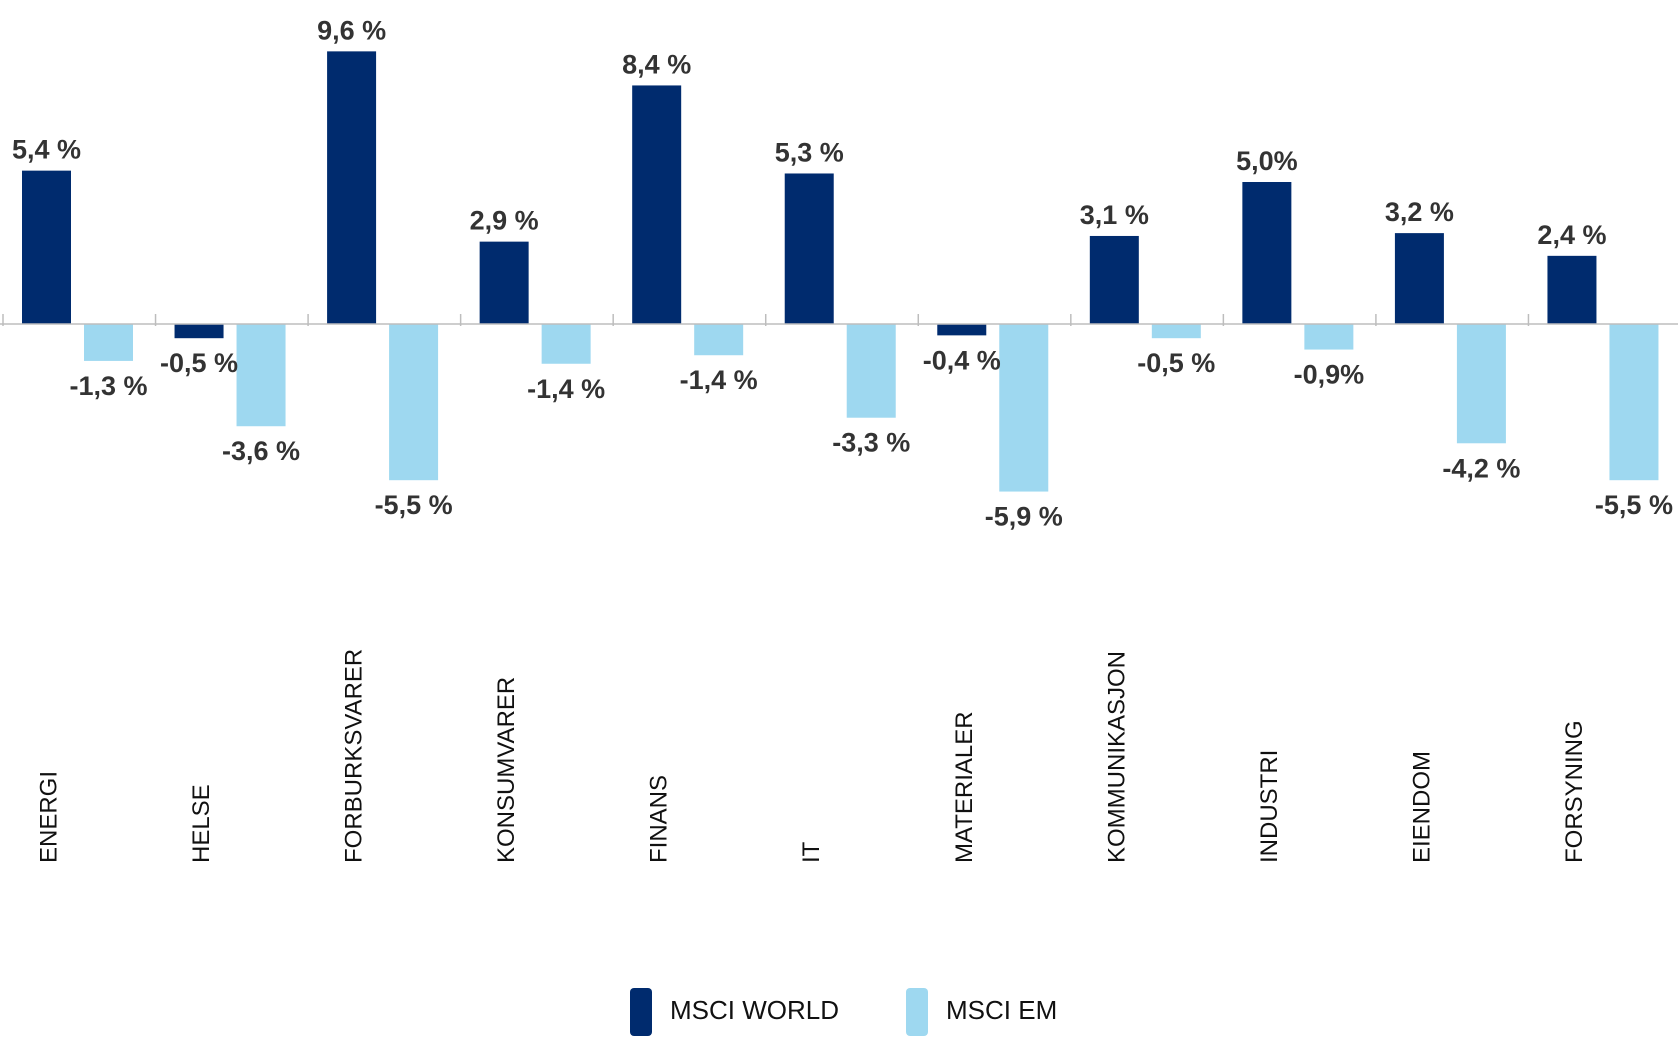 Image resolution: width=1680 pixels, height=1041 pixels. Describe the element at coordinates (1572, 289) in the screenshot. I see `bar-world-forsyning` at that location.